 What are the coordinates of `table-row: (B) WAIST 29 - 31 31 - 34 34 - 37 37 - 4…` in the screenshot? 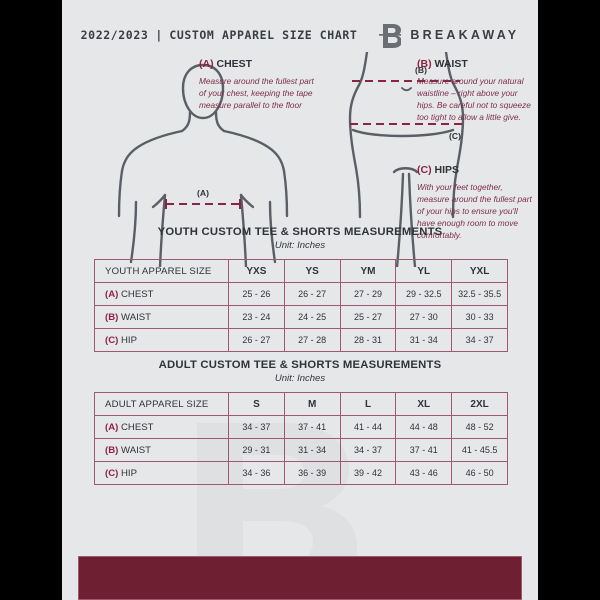 It's located at (301, 450).